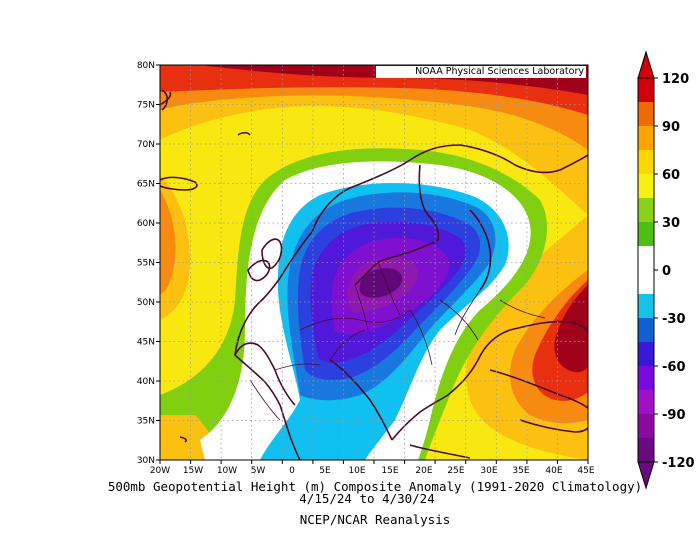  I want to click on colorbar-label: -120, so click(678, 463).